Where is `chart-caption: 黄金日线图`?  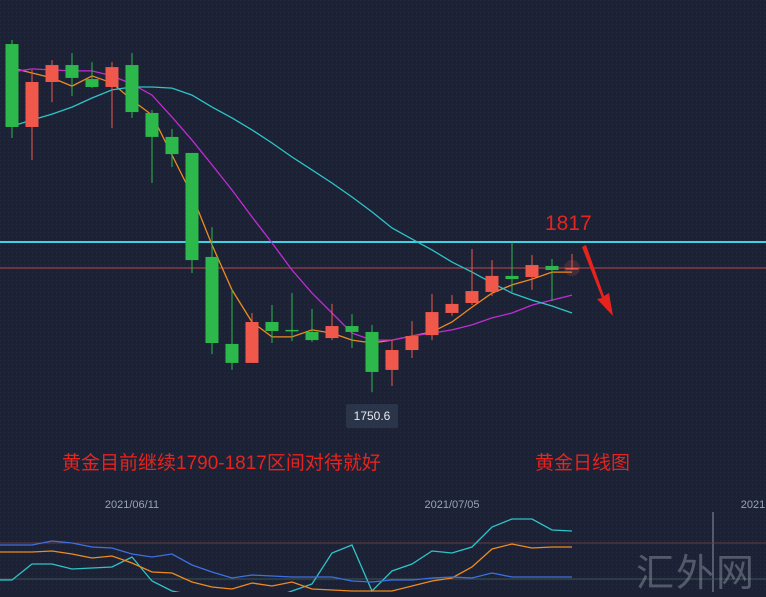 chart-caption: 黄金日线图 is located at coordinates (583, 463).